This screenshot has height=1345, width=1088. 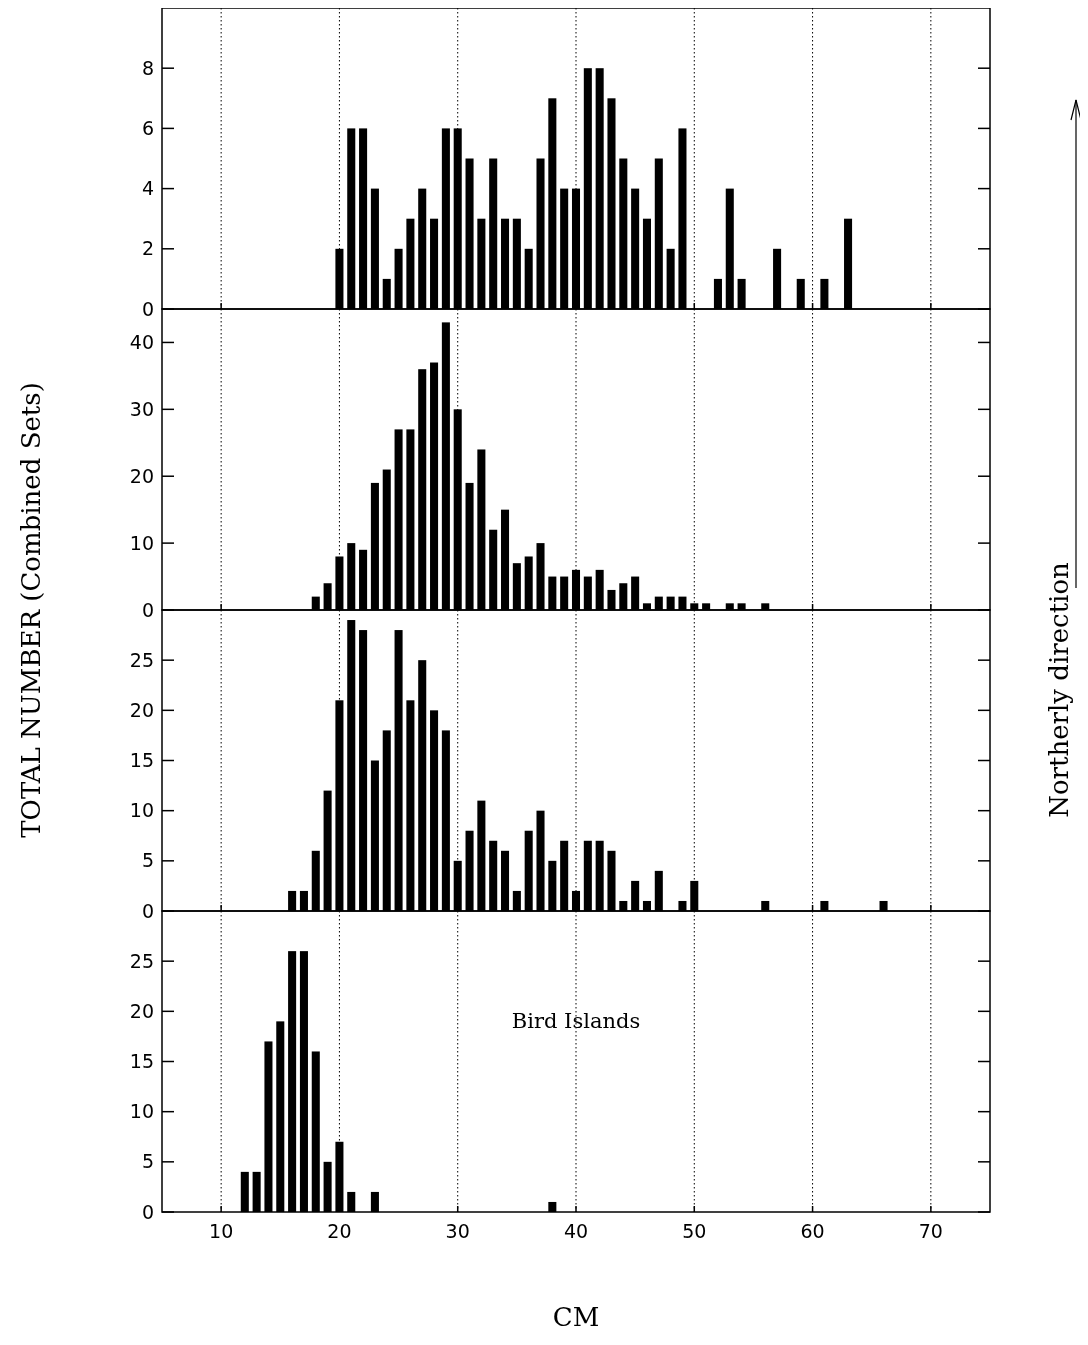 I want to click on text: Northerly direction, so click(x=1059, y=689).